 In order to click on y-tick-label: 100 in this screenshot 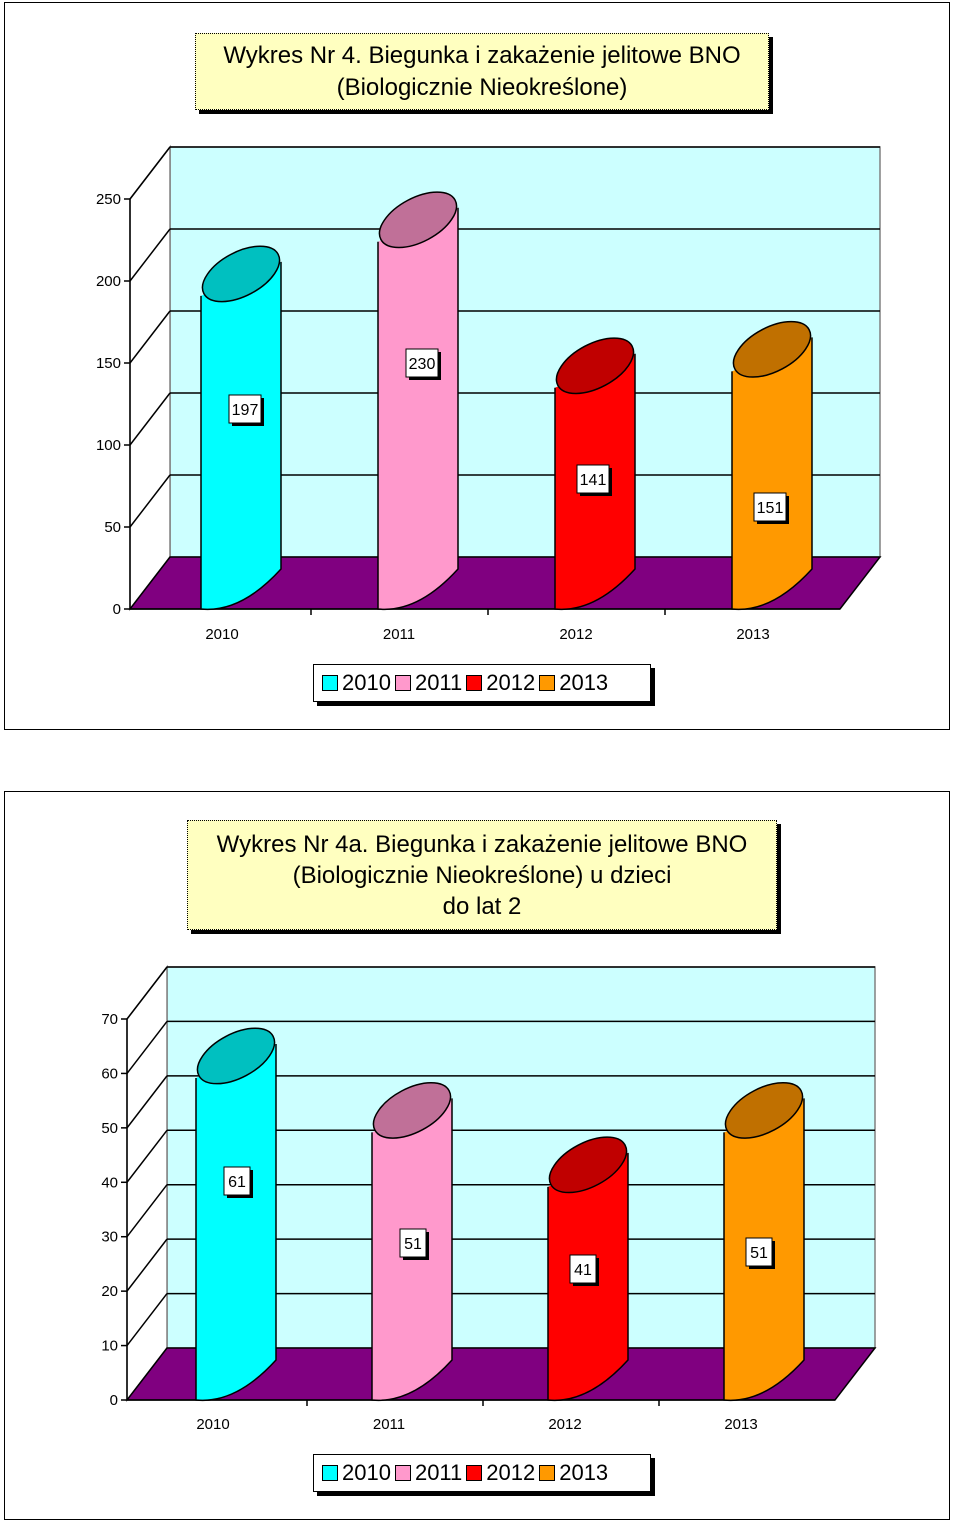, I will do `click(108, 445)`.